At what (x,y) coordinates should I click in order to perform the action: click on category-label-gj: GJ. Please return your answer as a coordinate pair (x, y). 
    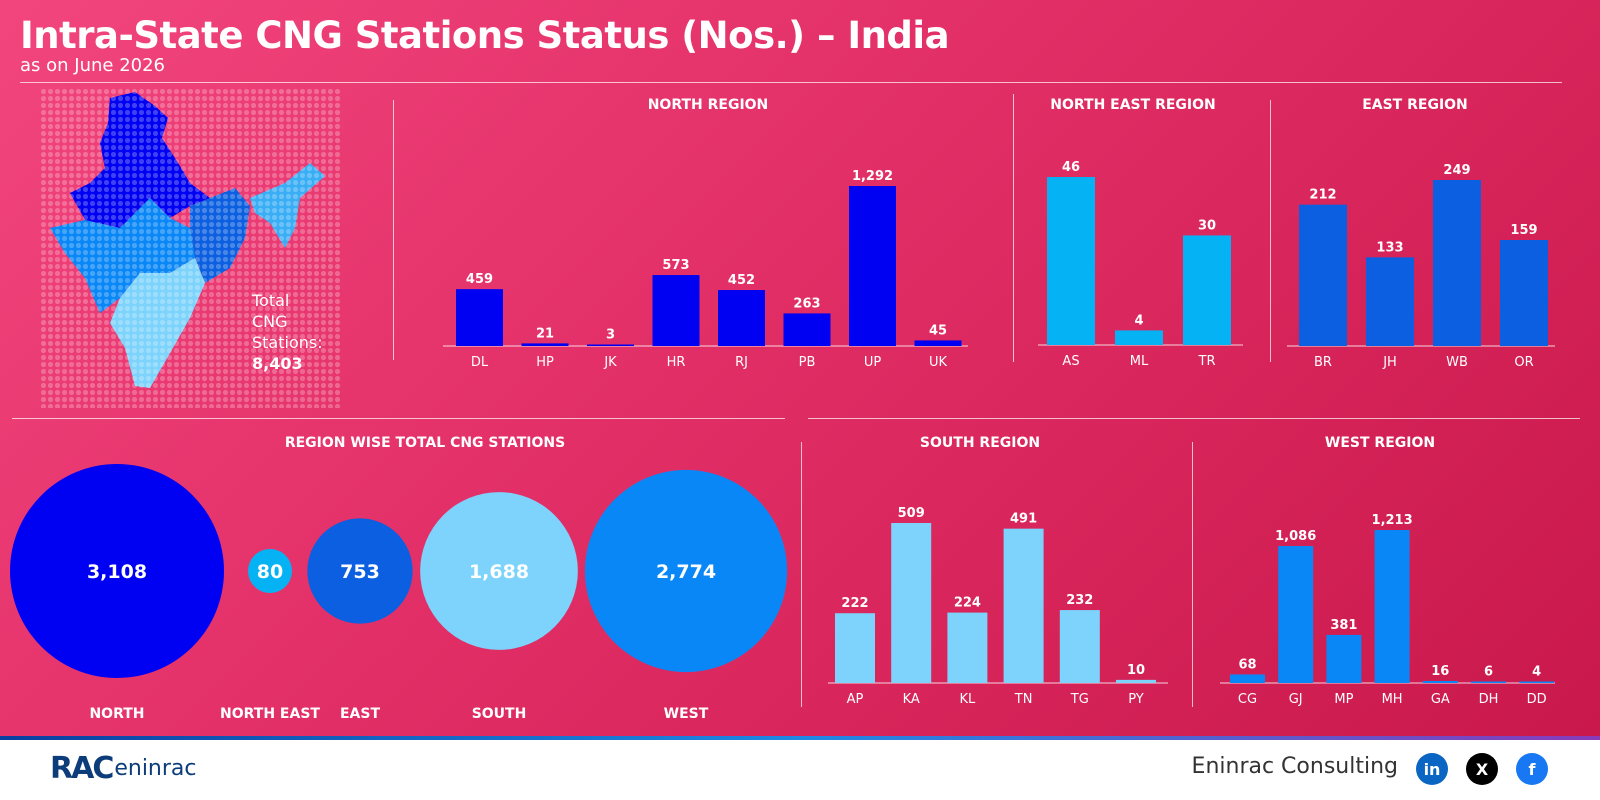
    Looking at the image, I should click on (1296, 699).